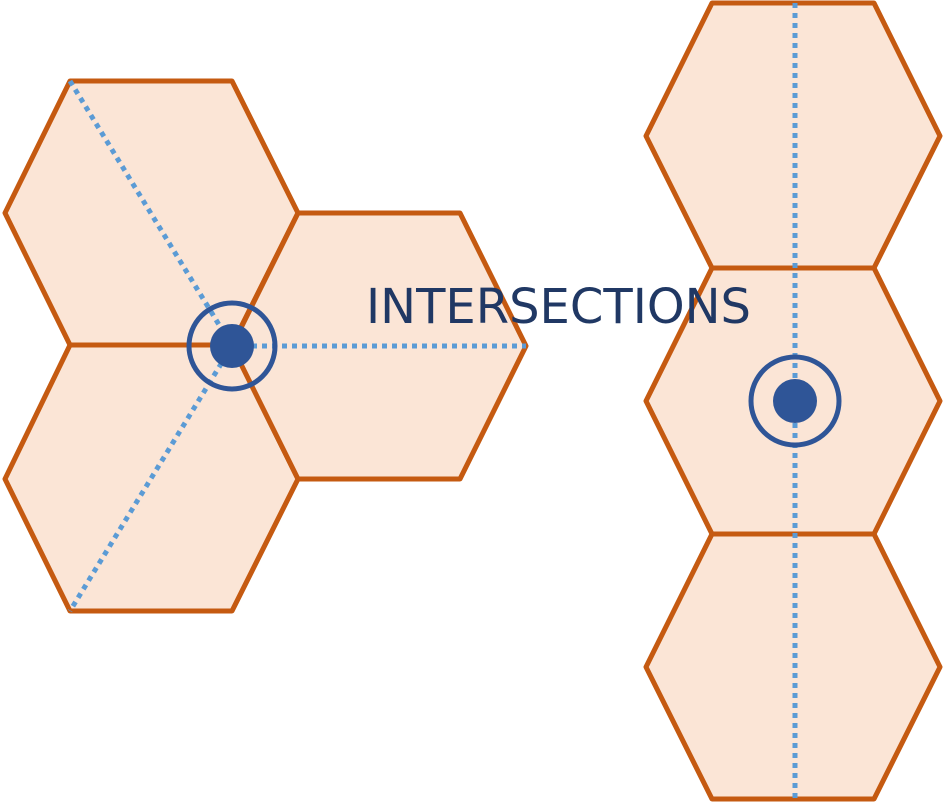 The height and width of the screenshot is (804, 944). What do you see at coordinates (151, 213) in the screenshot?
I see `guide-line-diagonal-up` at bounding box center [151, 213].